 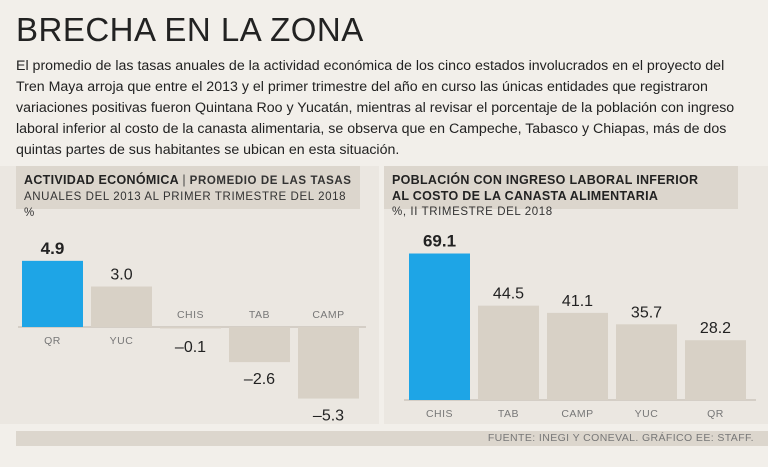 What do you see at coordinates (715, 328) in the screenshot?
I see `value-label-qr: 28.2` at bounding box center [715, 328].